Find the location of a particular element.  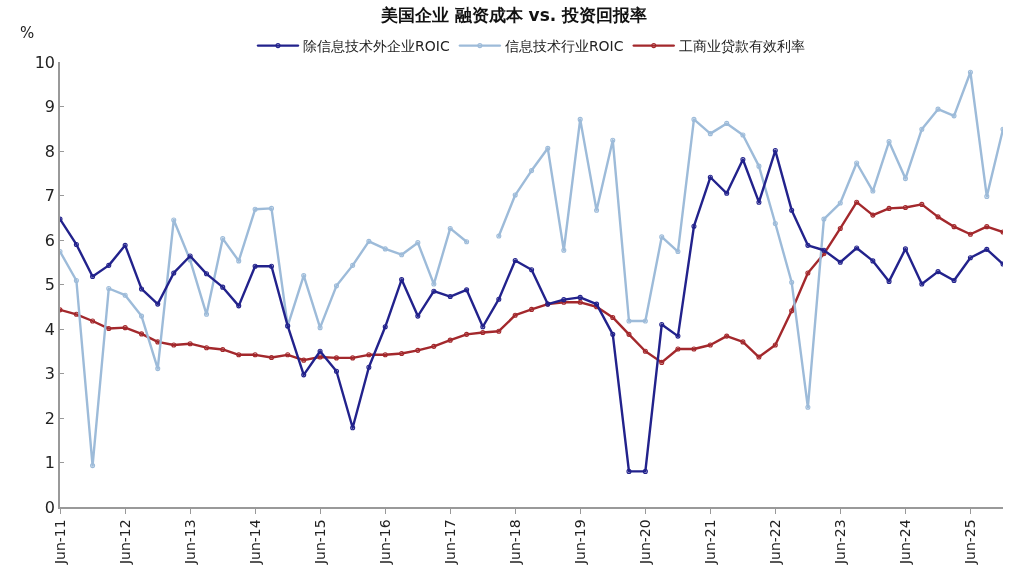

x-tick-label: Jun-17 is located at coordinates (449, 542).